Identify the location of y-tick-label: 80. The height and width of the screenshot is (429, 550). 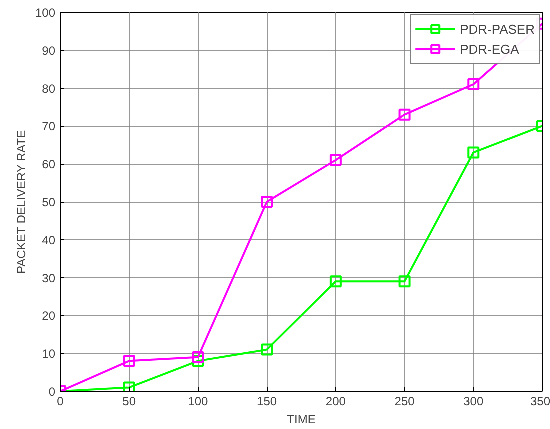
(49, 89).